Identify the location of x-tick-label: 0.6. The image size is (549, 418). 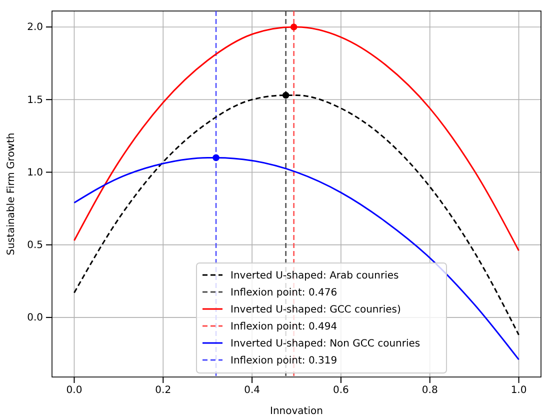
(341, 390).